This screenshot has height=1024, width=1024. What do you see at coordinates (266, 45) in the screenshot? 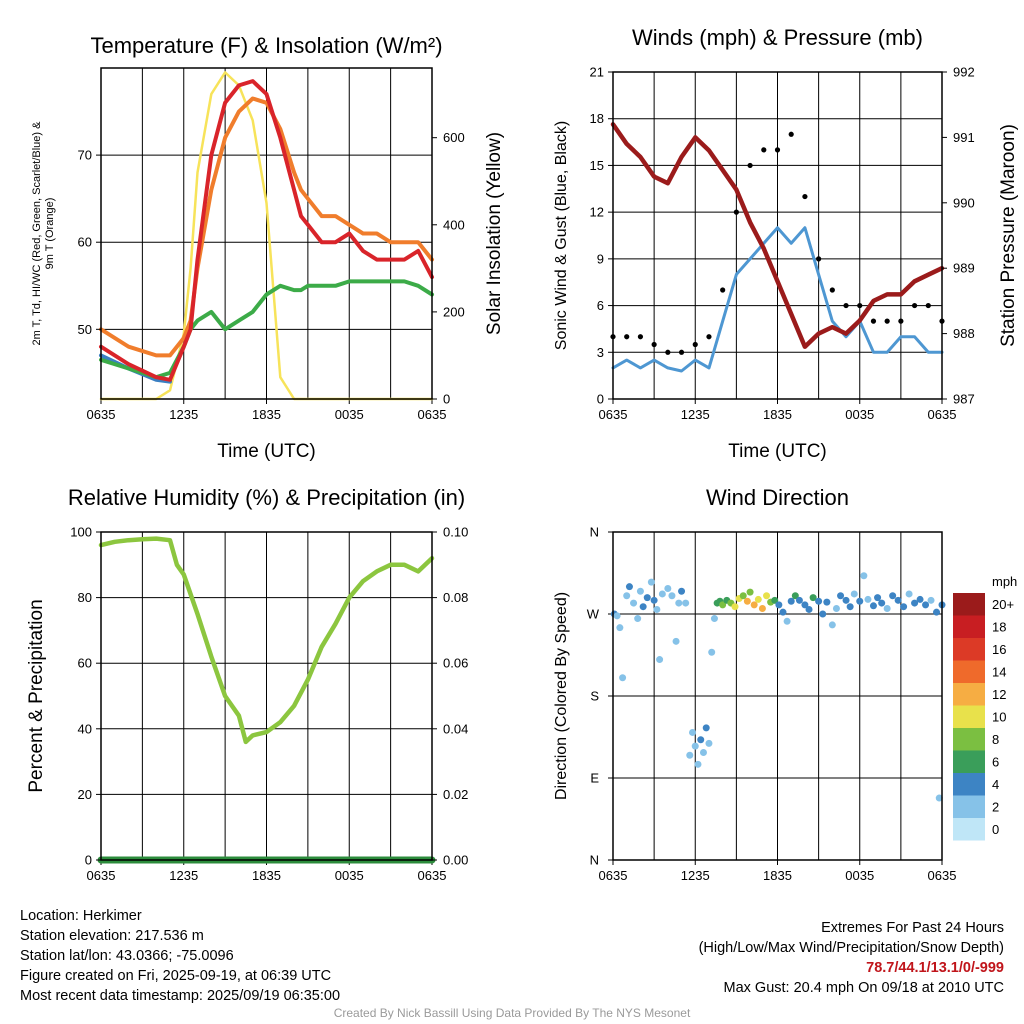
I see `chart-title: Temperature (F) & Insolation (W/m²)` at bounding box center [266, 45].